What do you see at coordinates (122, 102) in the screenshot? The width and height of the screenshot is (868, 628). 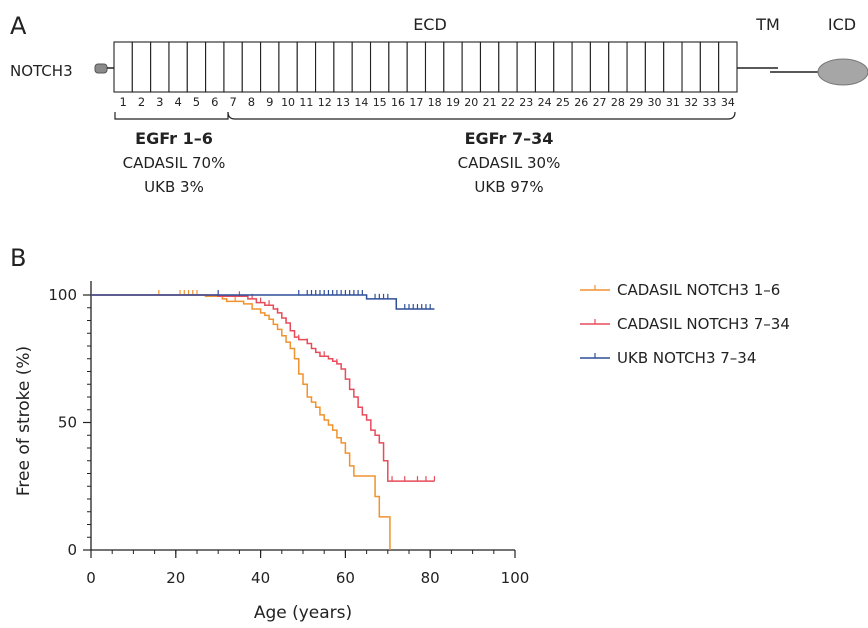 I see `egf-repeat-number: 1` at bounding box center [122, 102].